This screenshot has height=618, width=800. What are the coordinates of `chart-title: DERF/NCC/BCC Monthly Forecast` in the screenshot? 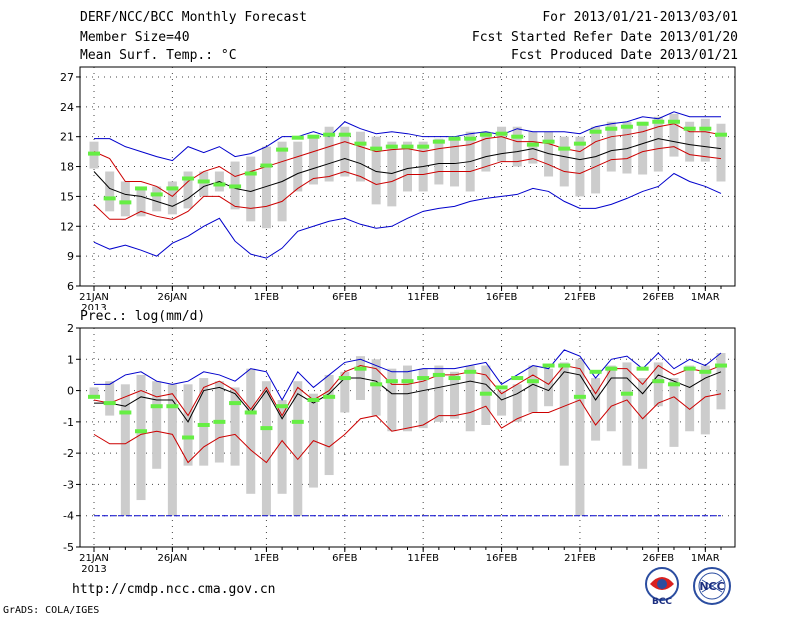 It's located at (193, 17).